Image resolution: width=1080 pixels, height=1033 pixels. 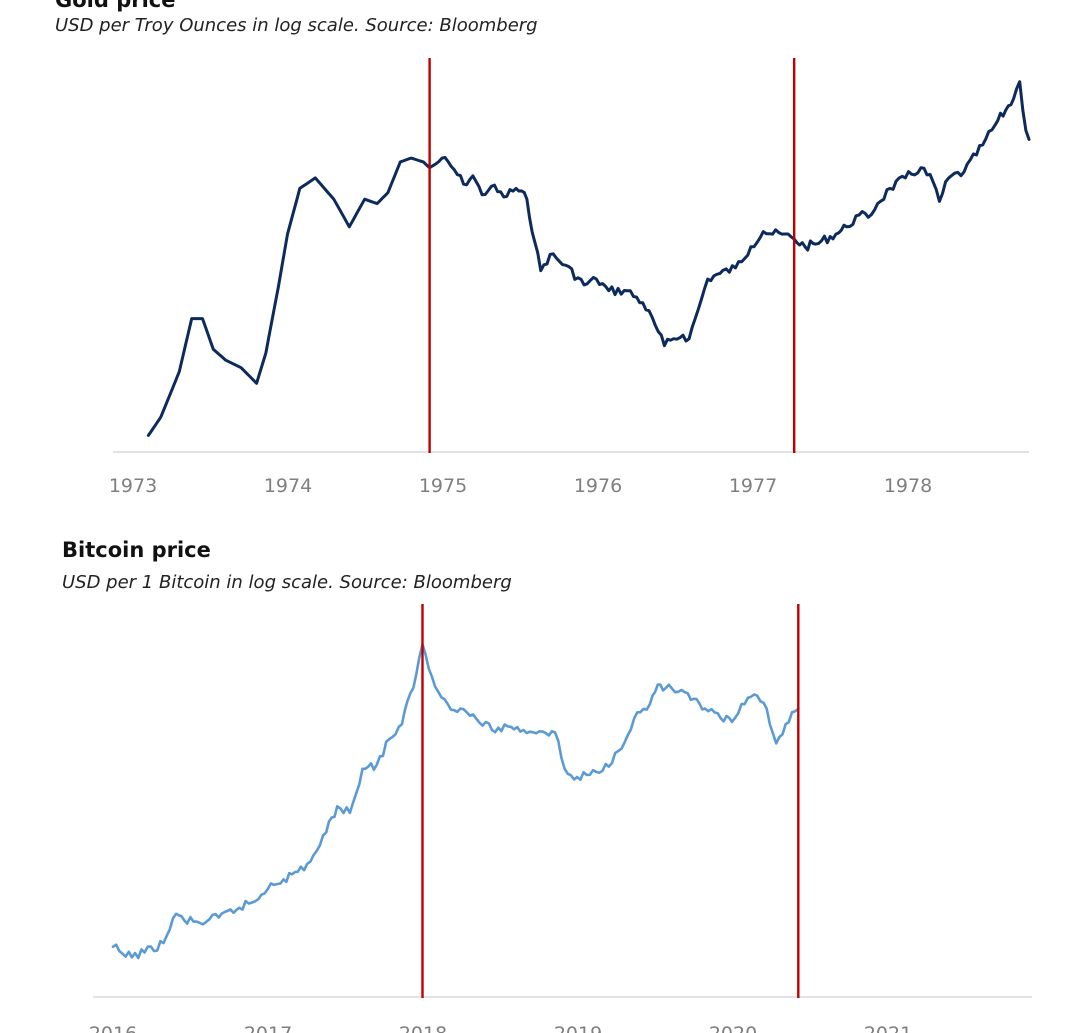 What do you see at coordinates (598, 486) in the screenshot?
I see `gold-x-tick-label: 1976` at bounding box center [598, 486].